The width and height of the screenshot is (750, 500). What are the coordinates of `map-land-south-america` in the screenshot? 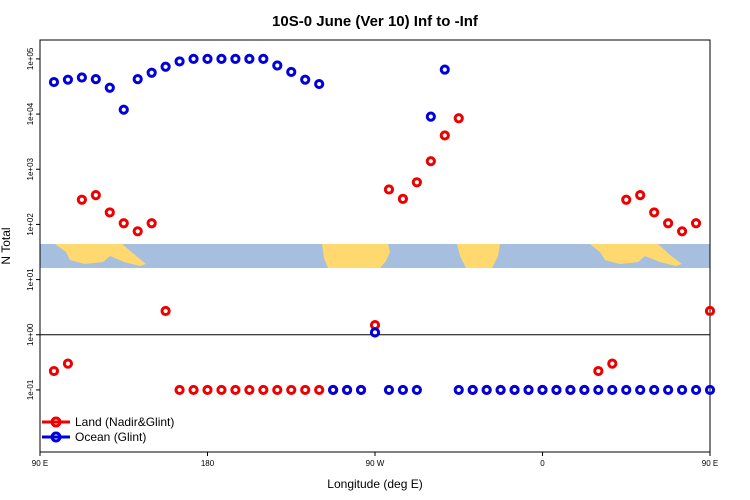 It's located at (356, 256).